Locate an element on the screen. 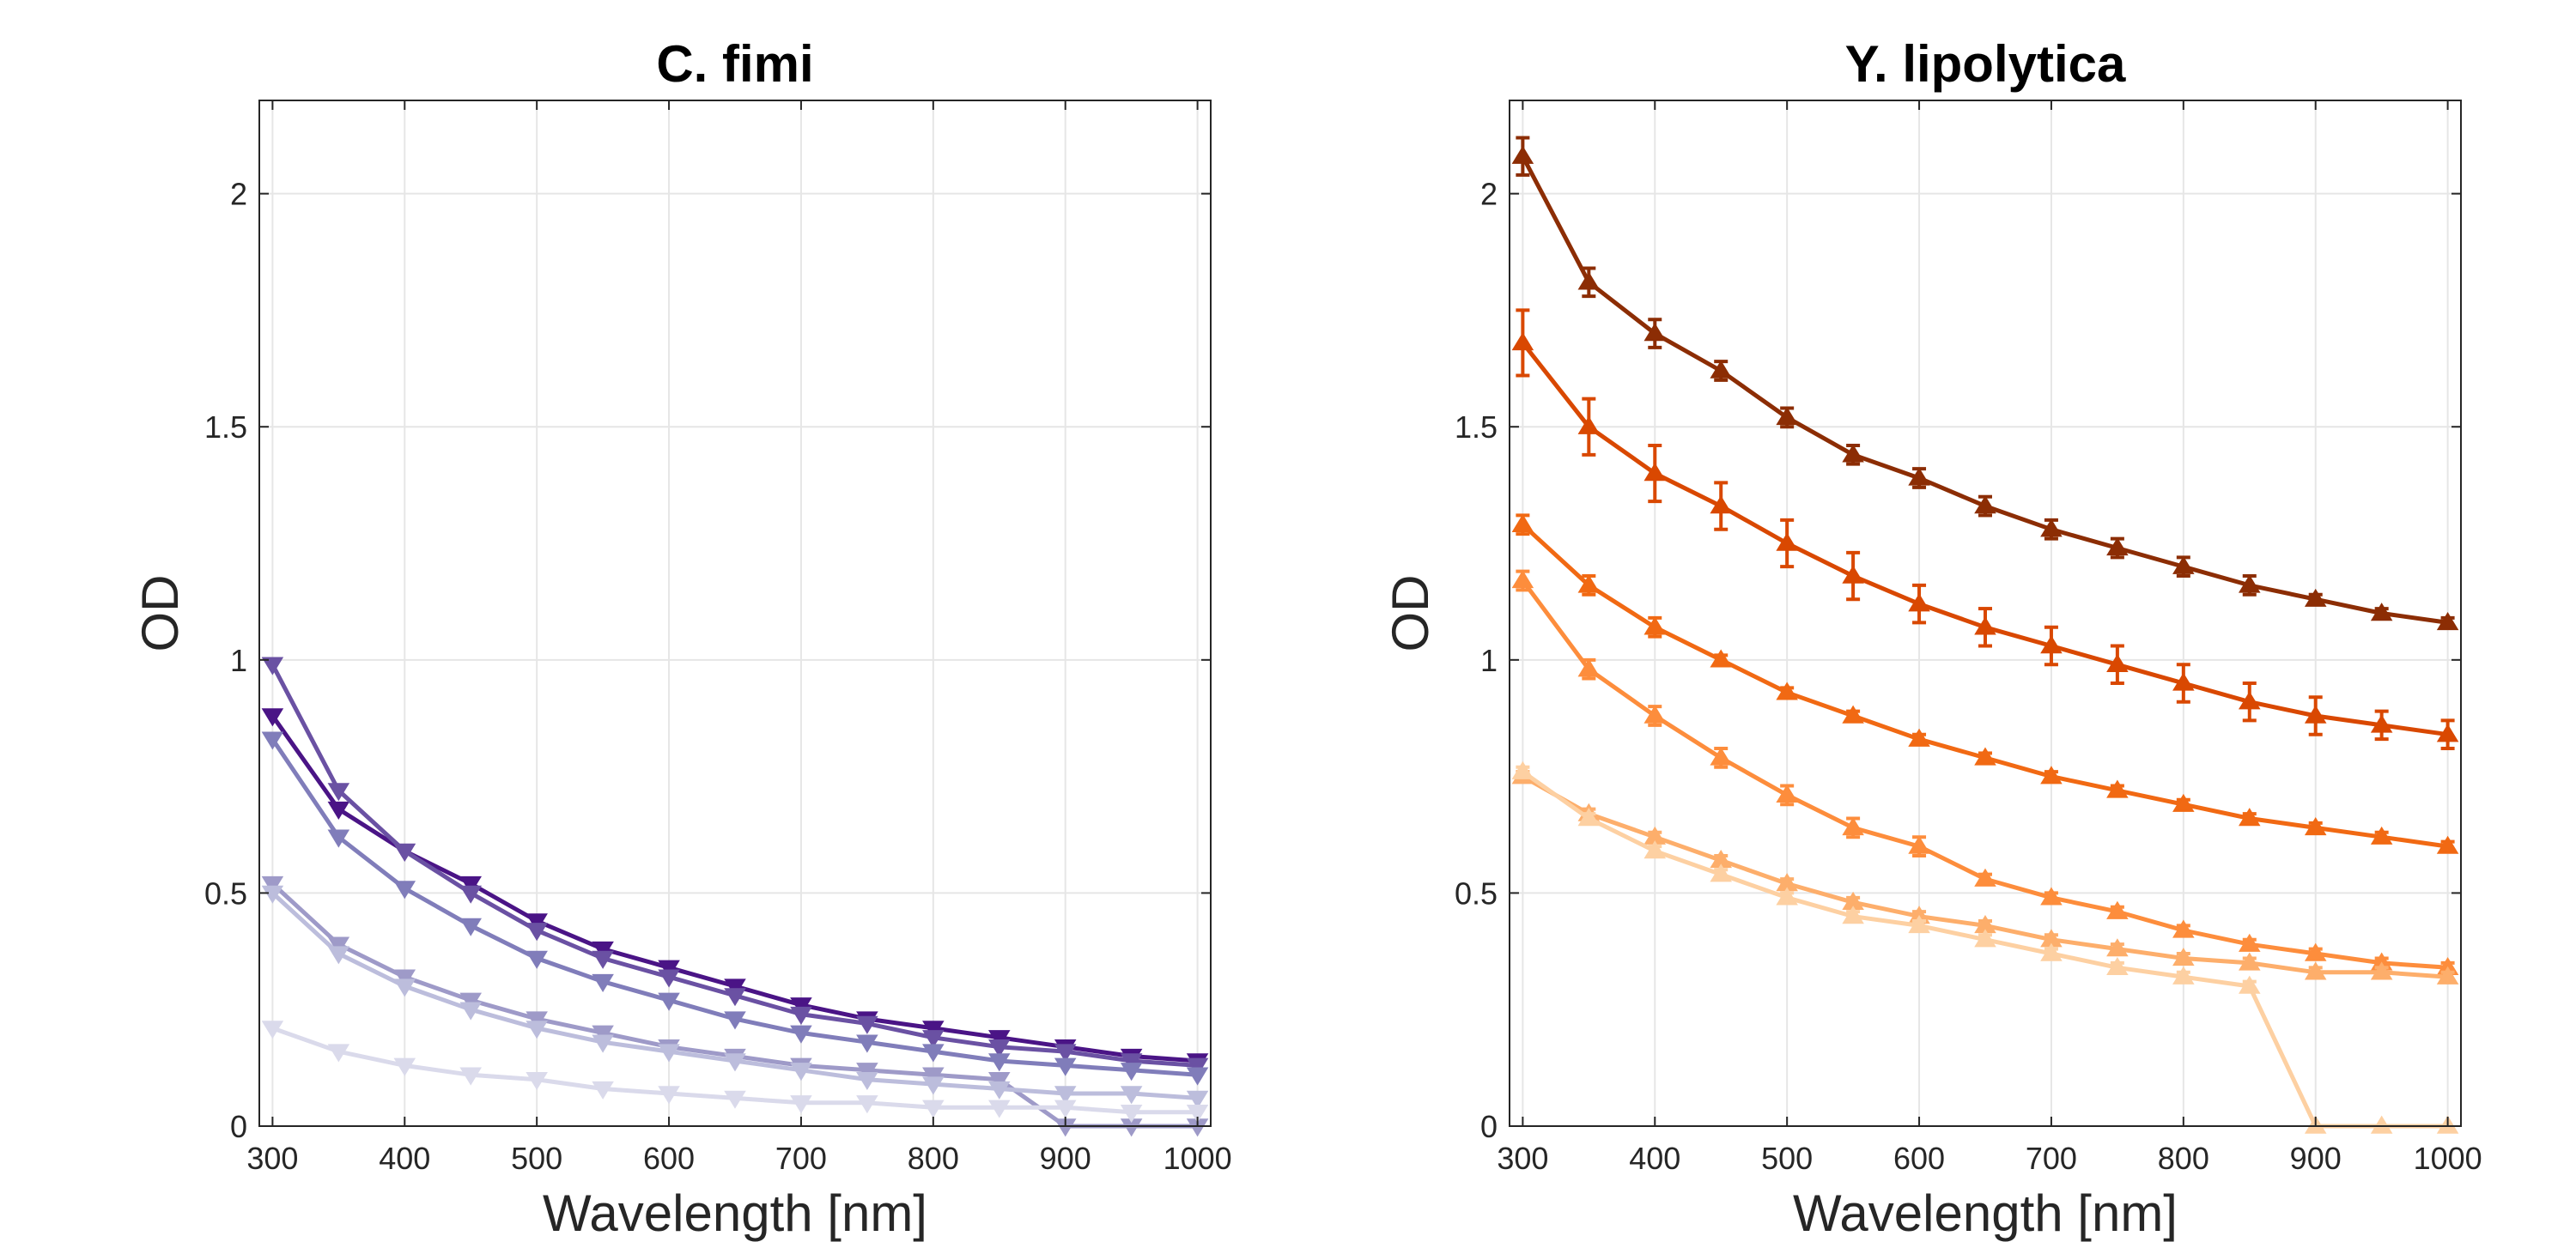 This screenshot has width=2576, height=1242. y-tick-label: 0 is located at coordinates (1489, 1127).